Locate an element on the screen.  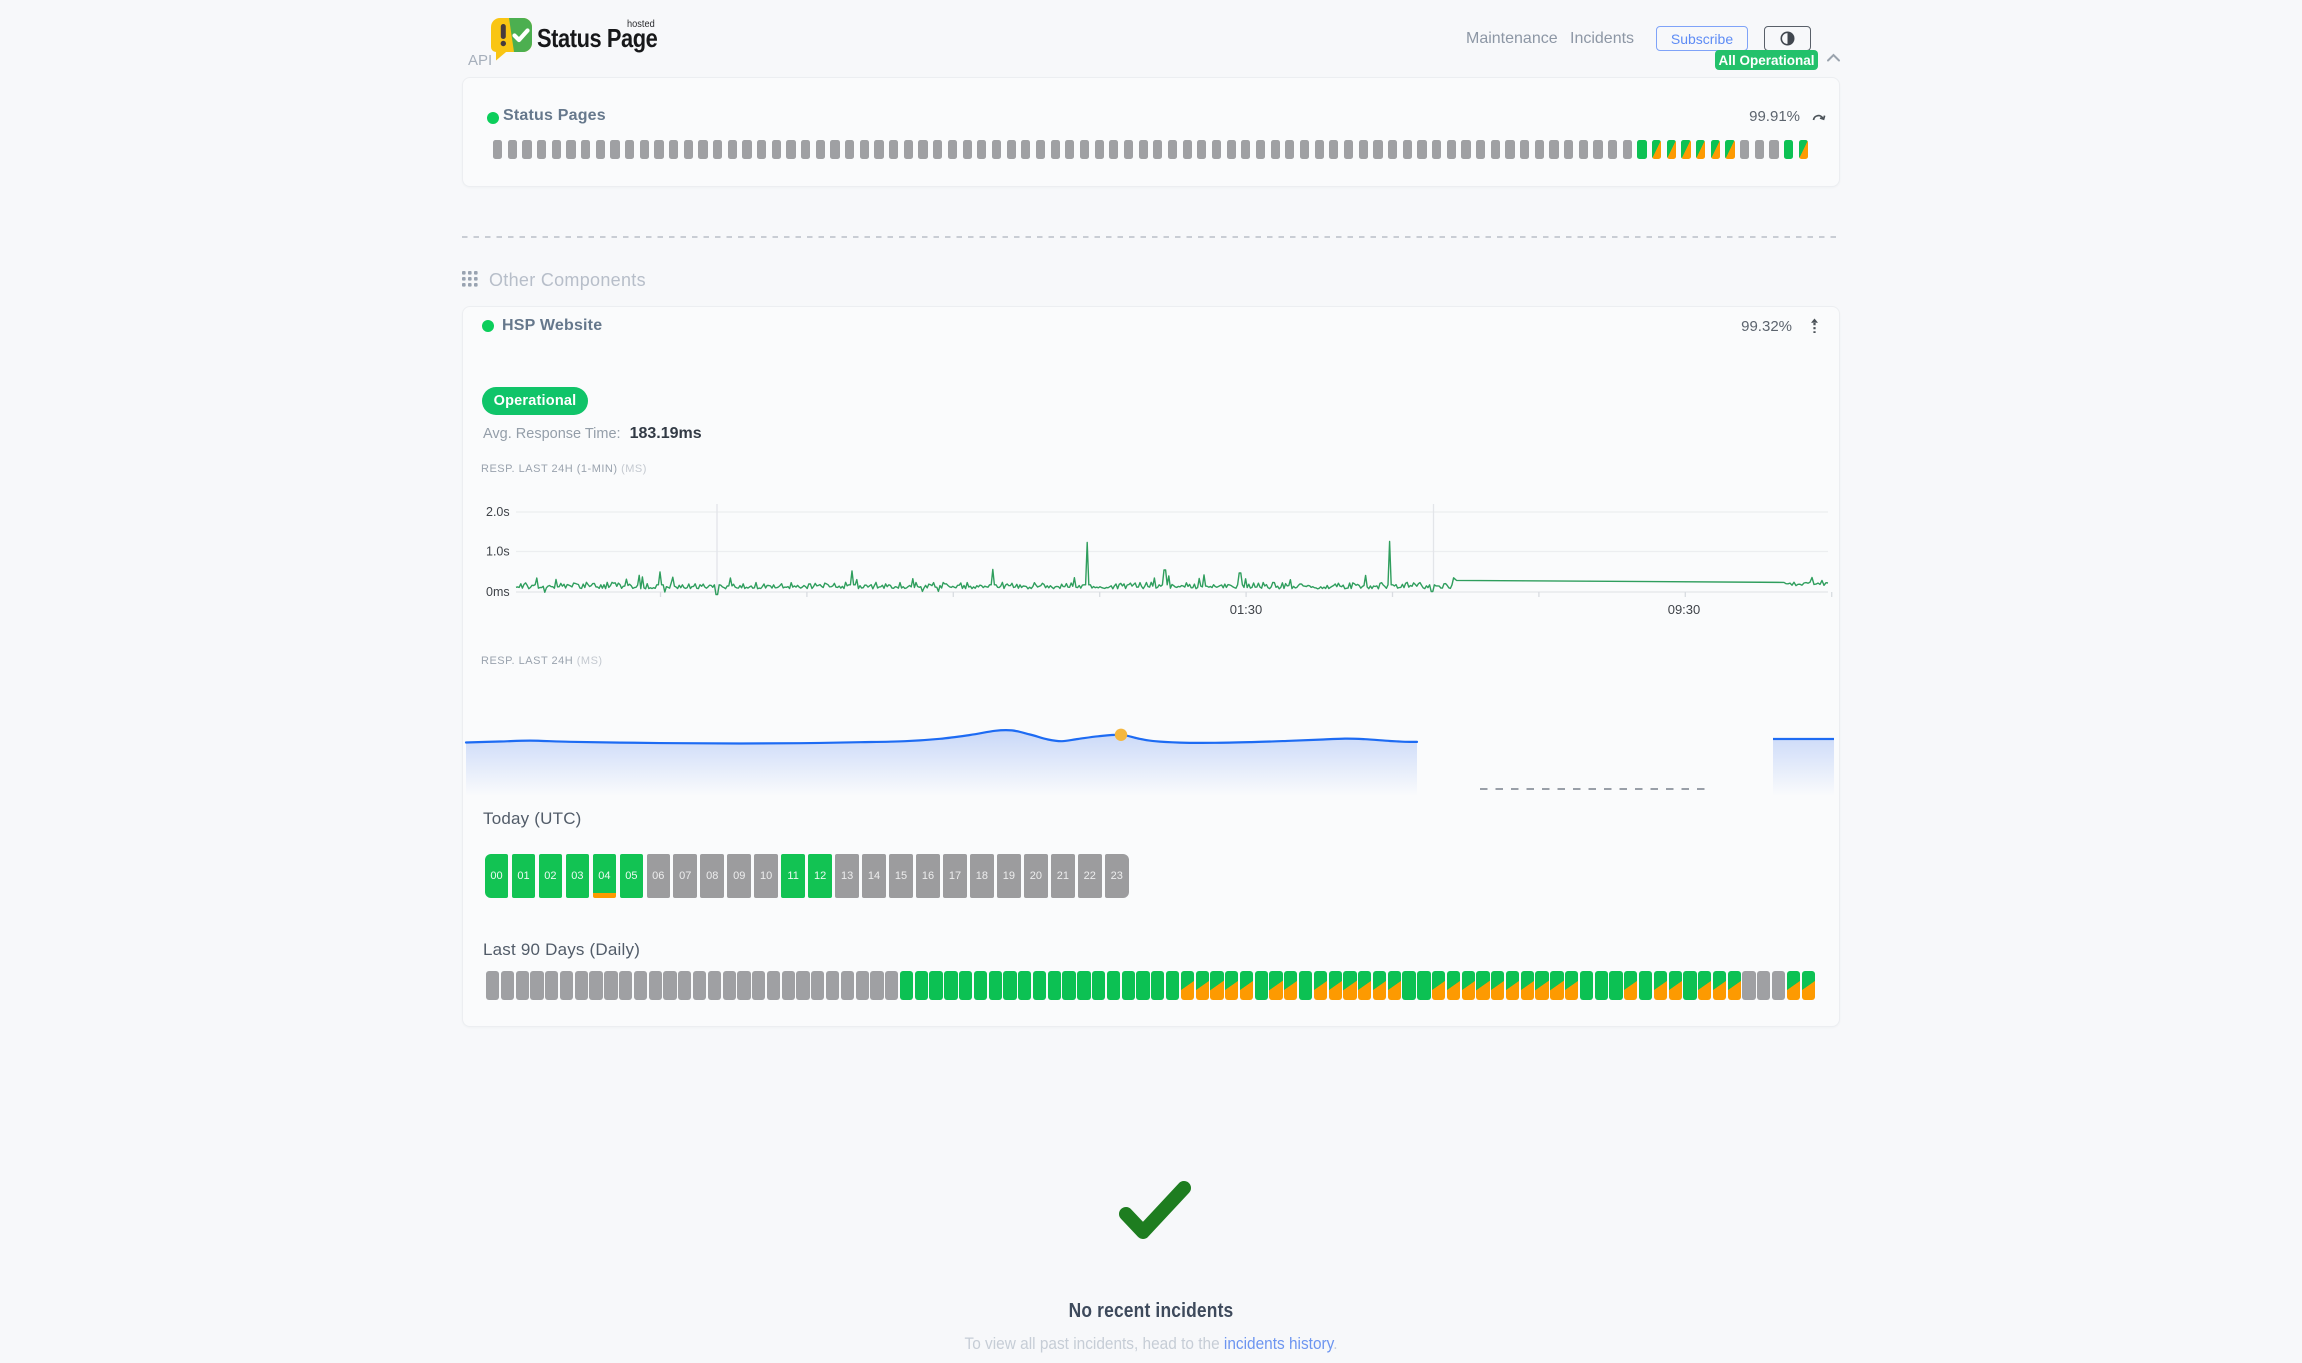
svg-text: 09:30 is located at coordinates (1684, 609).